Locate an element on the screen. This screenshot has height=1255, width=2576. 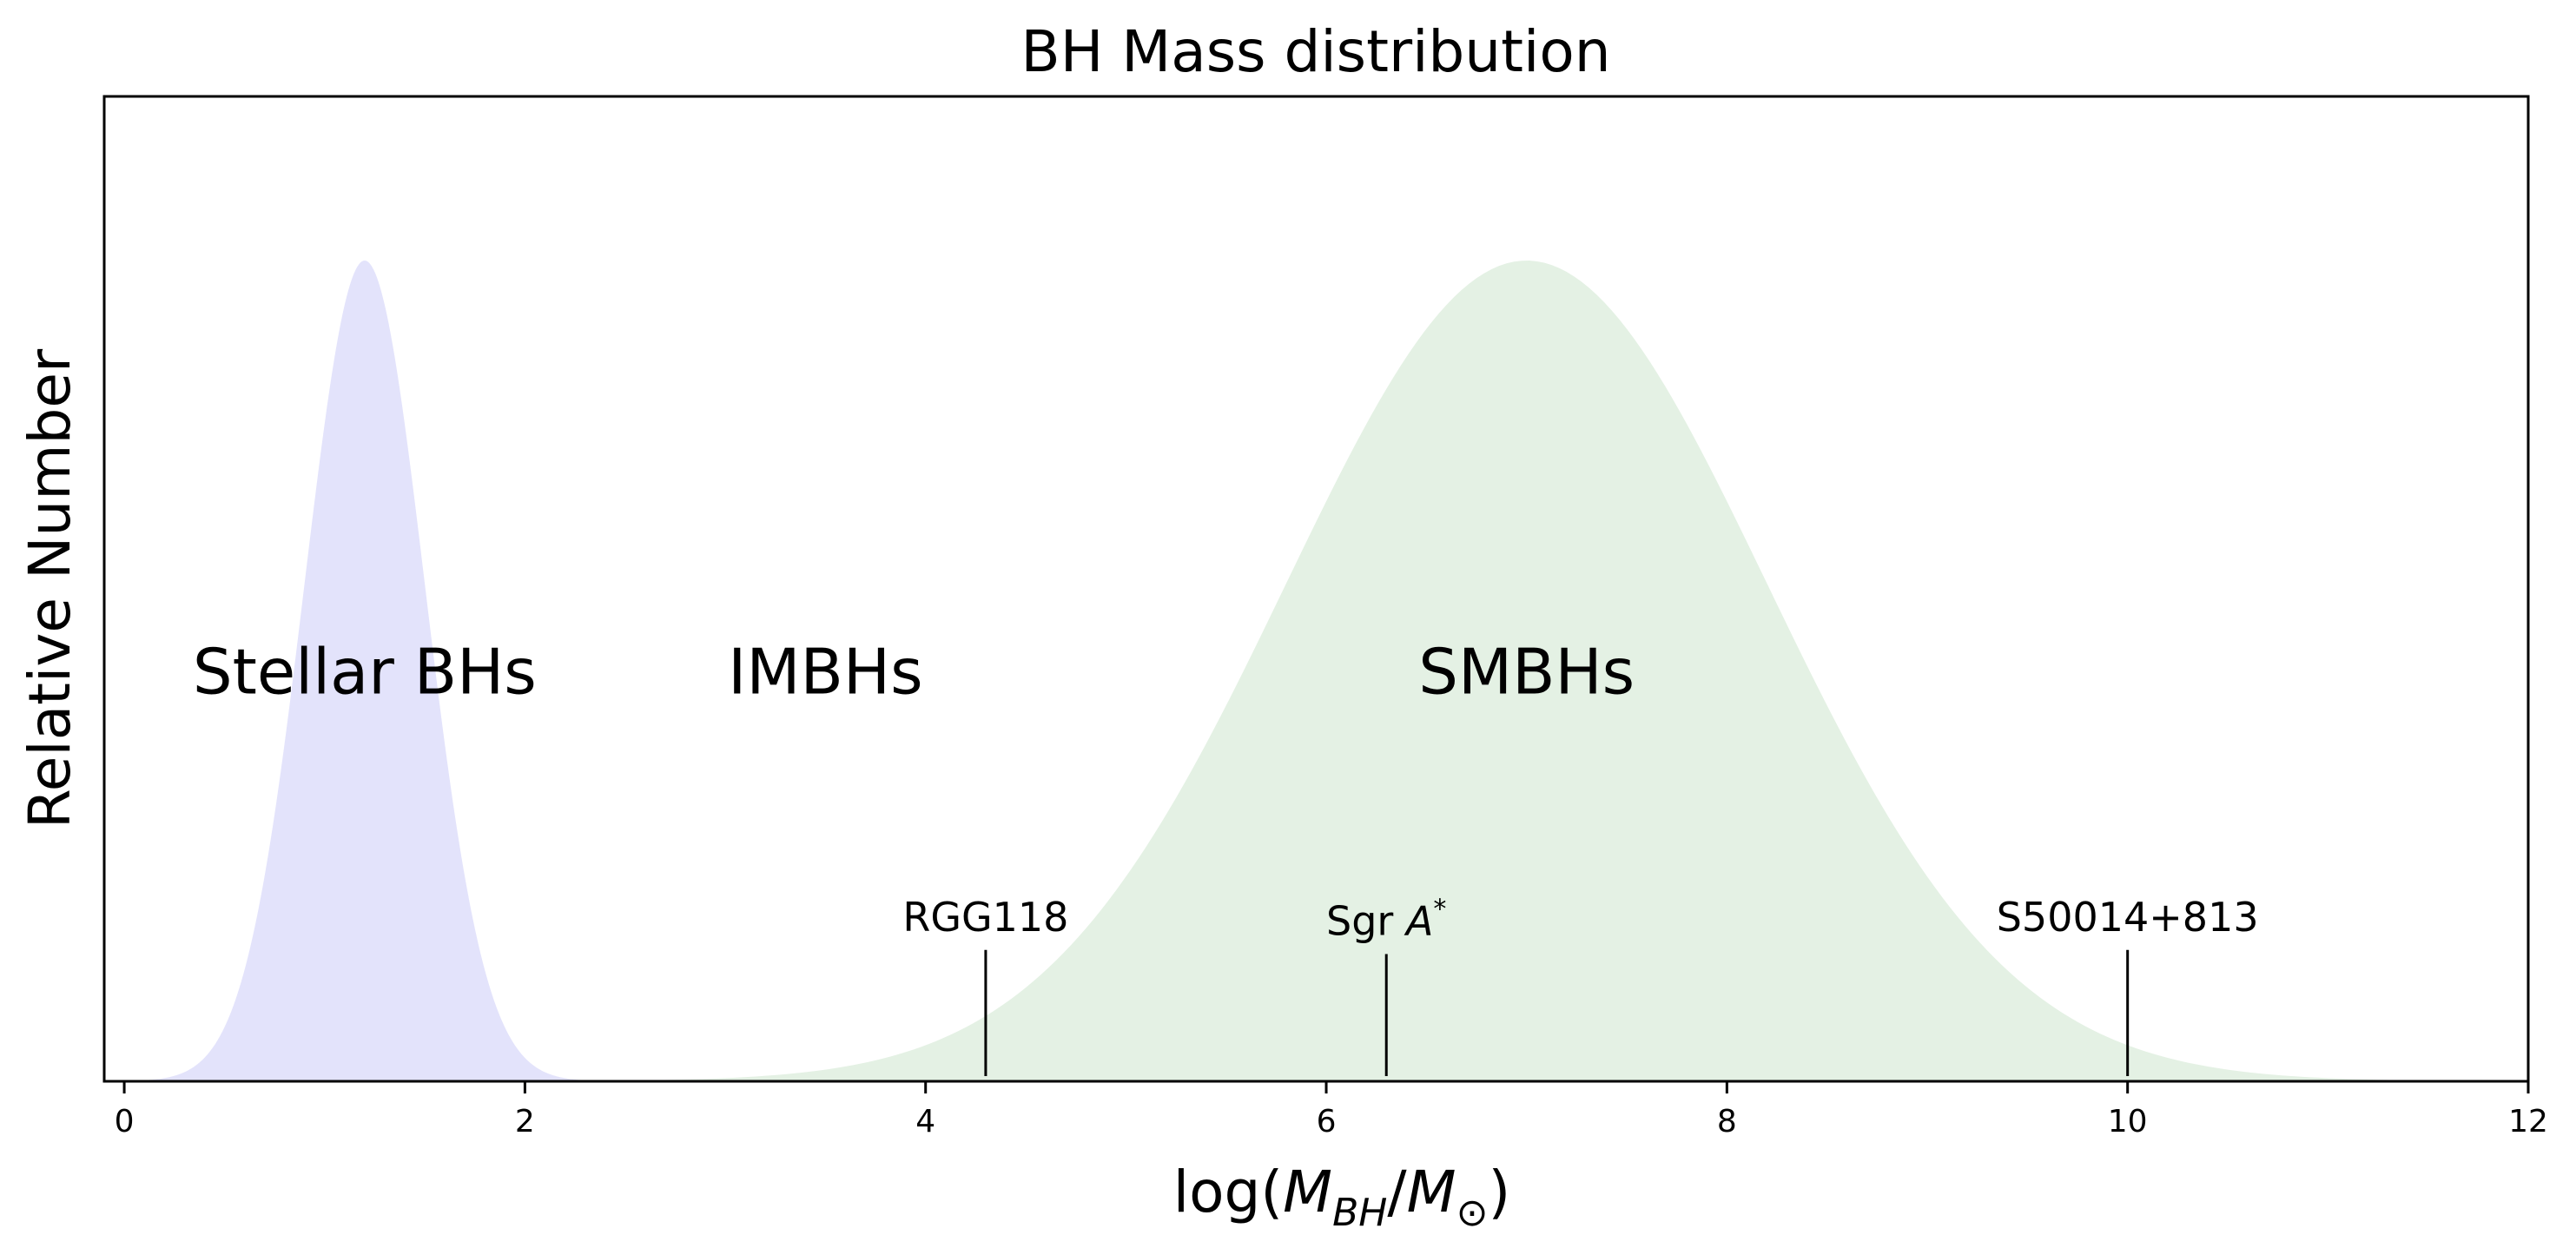
marker-label-2: Sgr A* is located at coordinates (1386, 920).